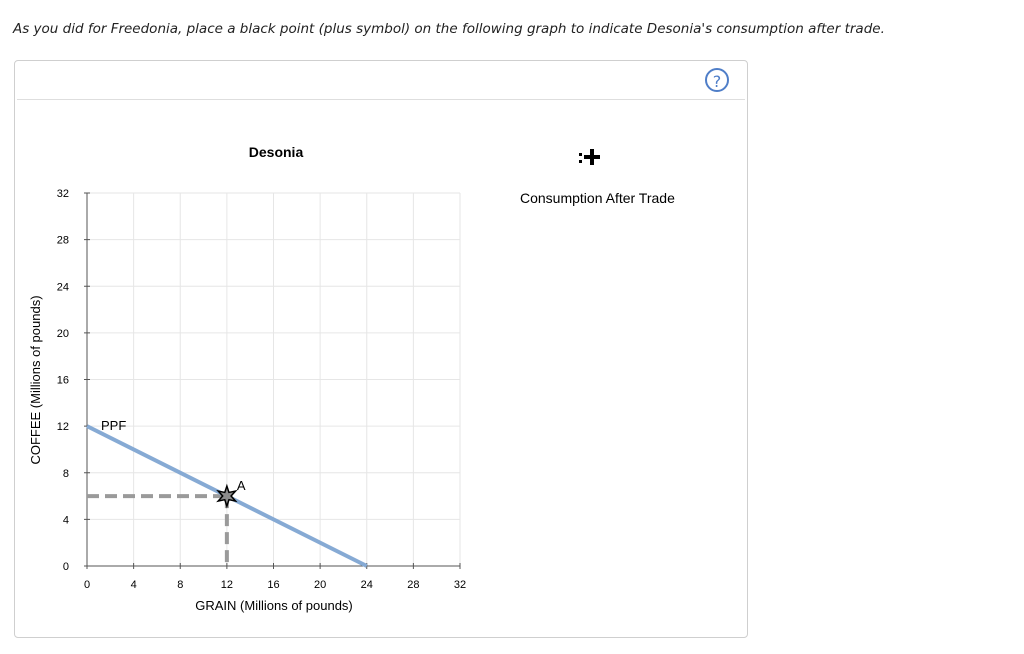 This screenshot has width=1024, height=654. I want to click on x-tick-label-5: 20, so click(320, 585).